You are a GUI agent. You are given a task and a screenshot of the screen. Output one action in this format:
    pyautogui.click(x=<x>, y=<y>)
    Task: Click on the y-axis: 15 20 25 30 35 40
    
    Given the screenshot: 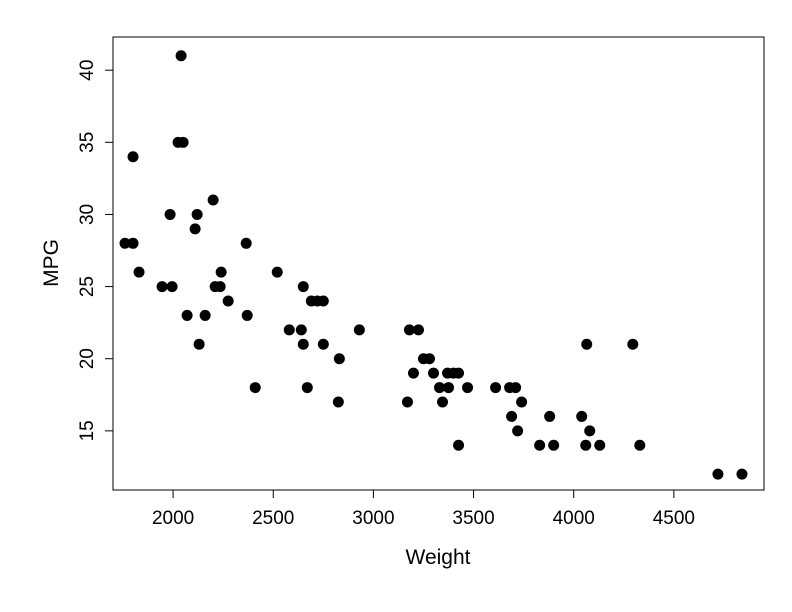 What is the action you would take?
    pyautogui.click(x=95, y=250)
    